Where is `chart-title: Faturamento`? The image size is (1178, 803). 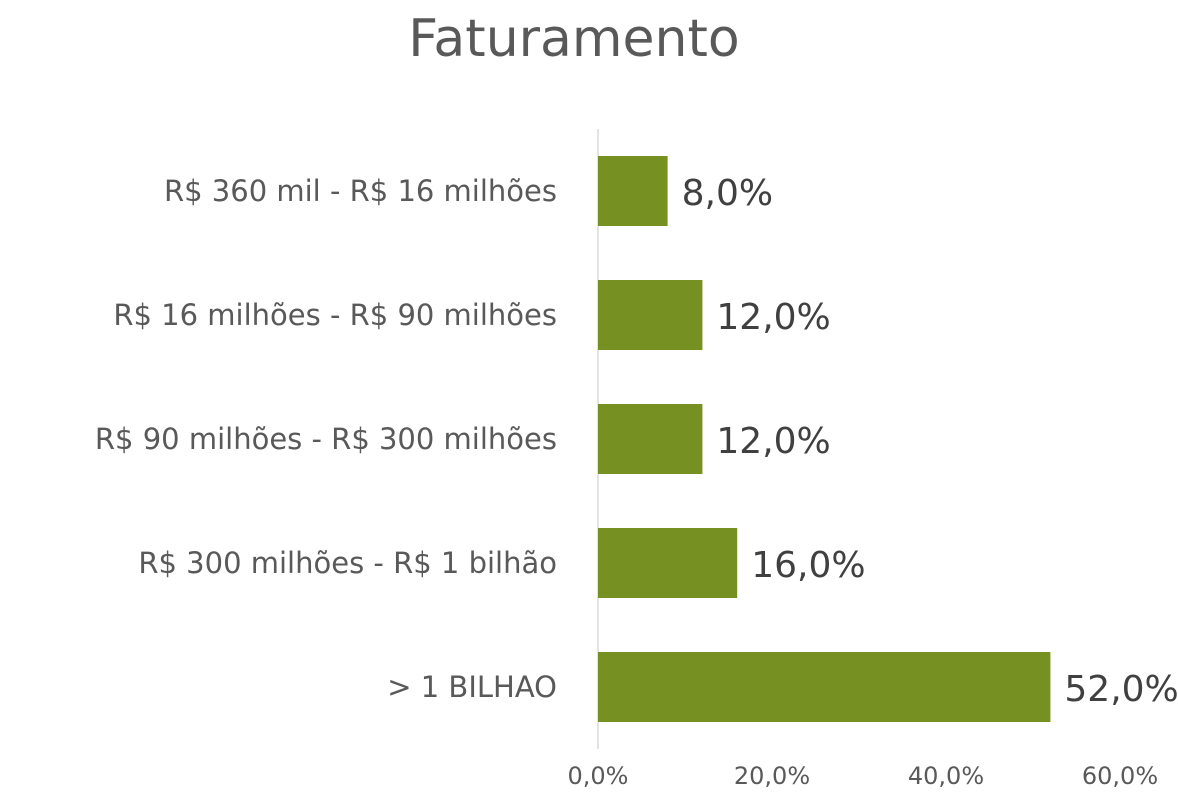 chart-title: Faturamento is located at coordinates (573, 39).